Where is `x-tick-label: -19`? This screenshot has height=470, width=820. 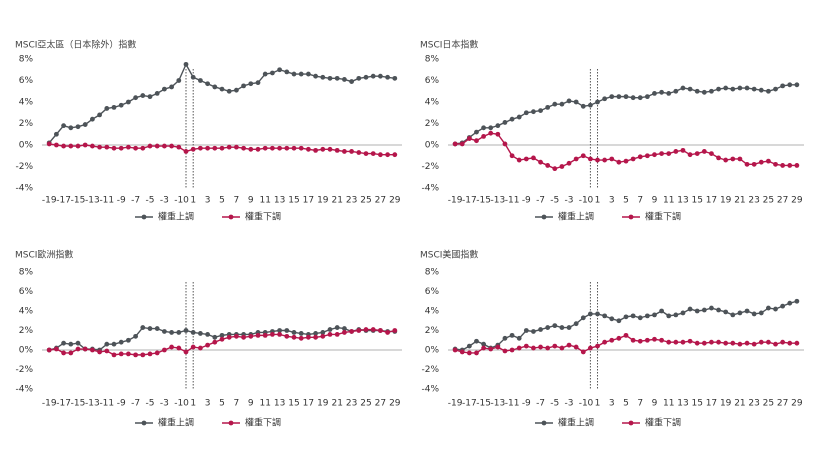
x-tick-label: -19 is located at coordinates (49, 404).